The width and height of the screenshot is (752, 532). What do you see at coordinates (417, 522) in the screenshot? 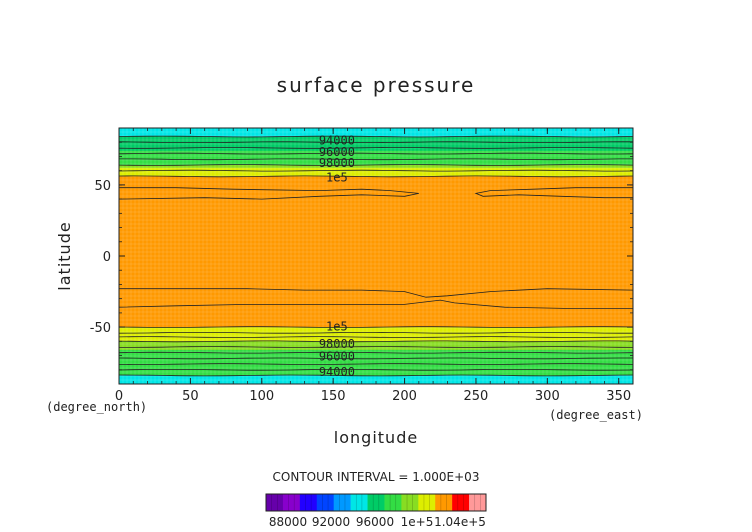
I see `colorbar-label: 1e+5` at bounding box center [417, 522].